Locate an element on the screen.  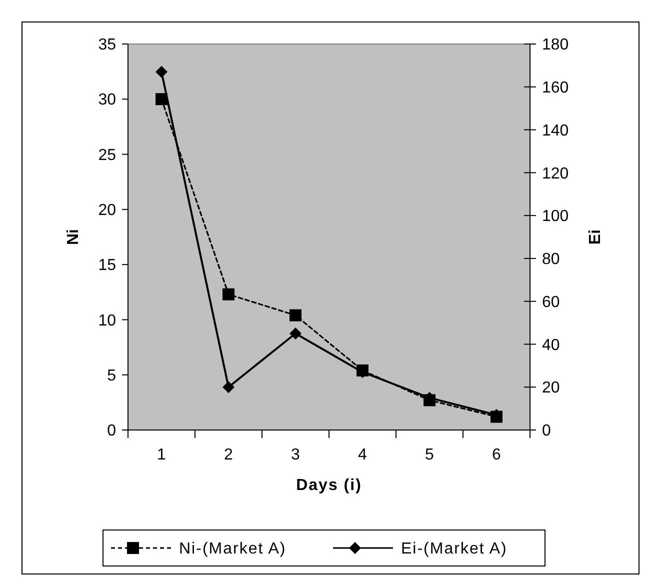
y2-tick-label: 160 is located at coordinates (555, 87).